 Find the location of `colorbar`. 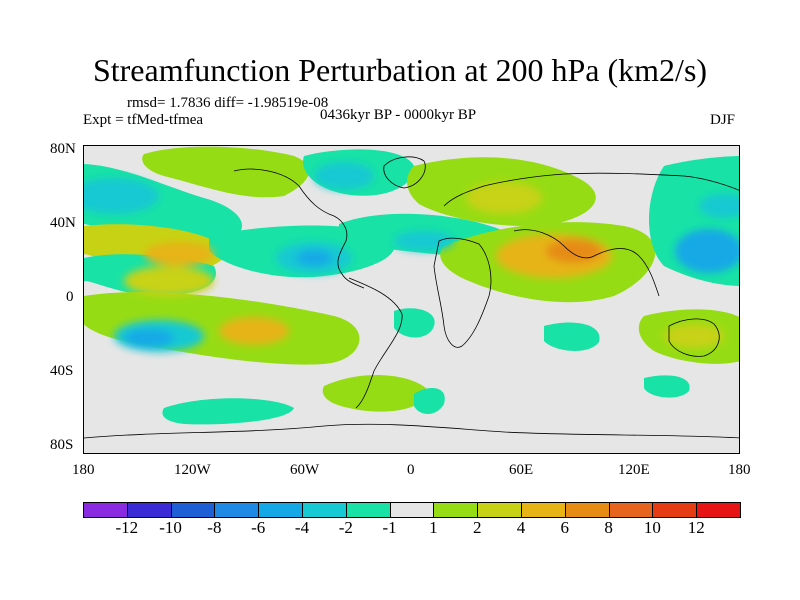

colorbar is located at coordinates (412, 510).